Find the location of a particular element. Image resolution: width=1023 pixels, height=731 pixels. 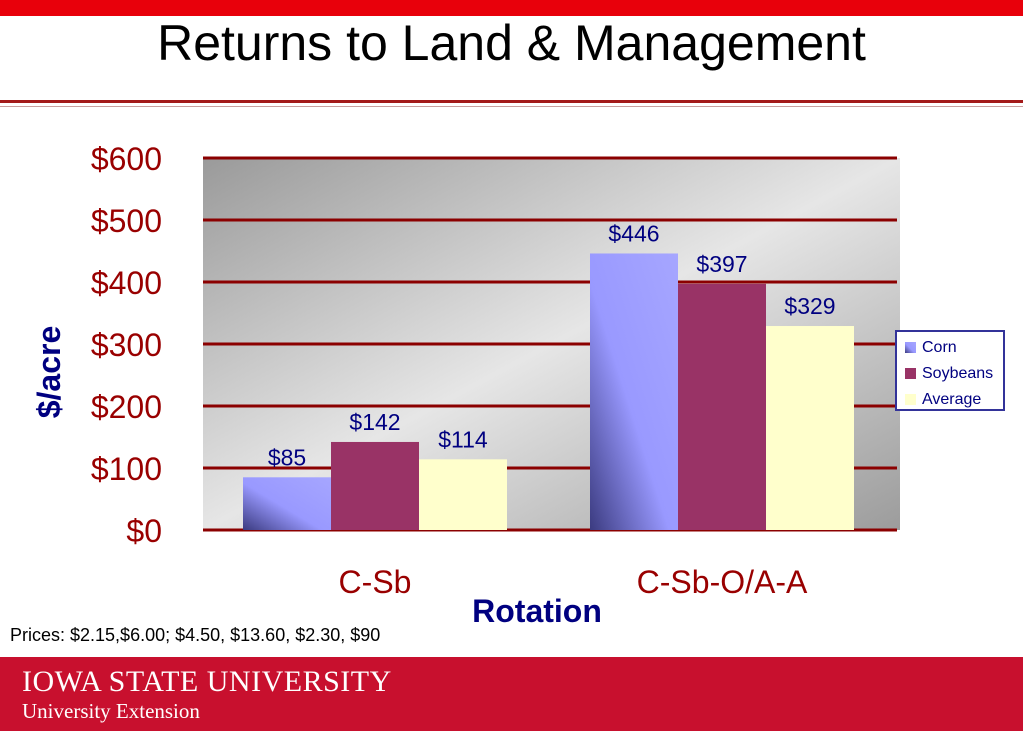

data-label: $397 is located at coordinates (721, 264).